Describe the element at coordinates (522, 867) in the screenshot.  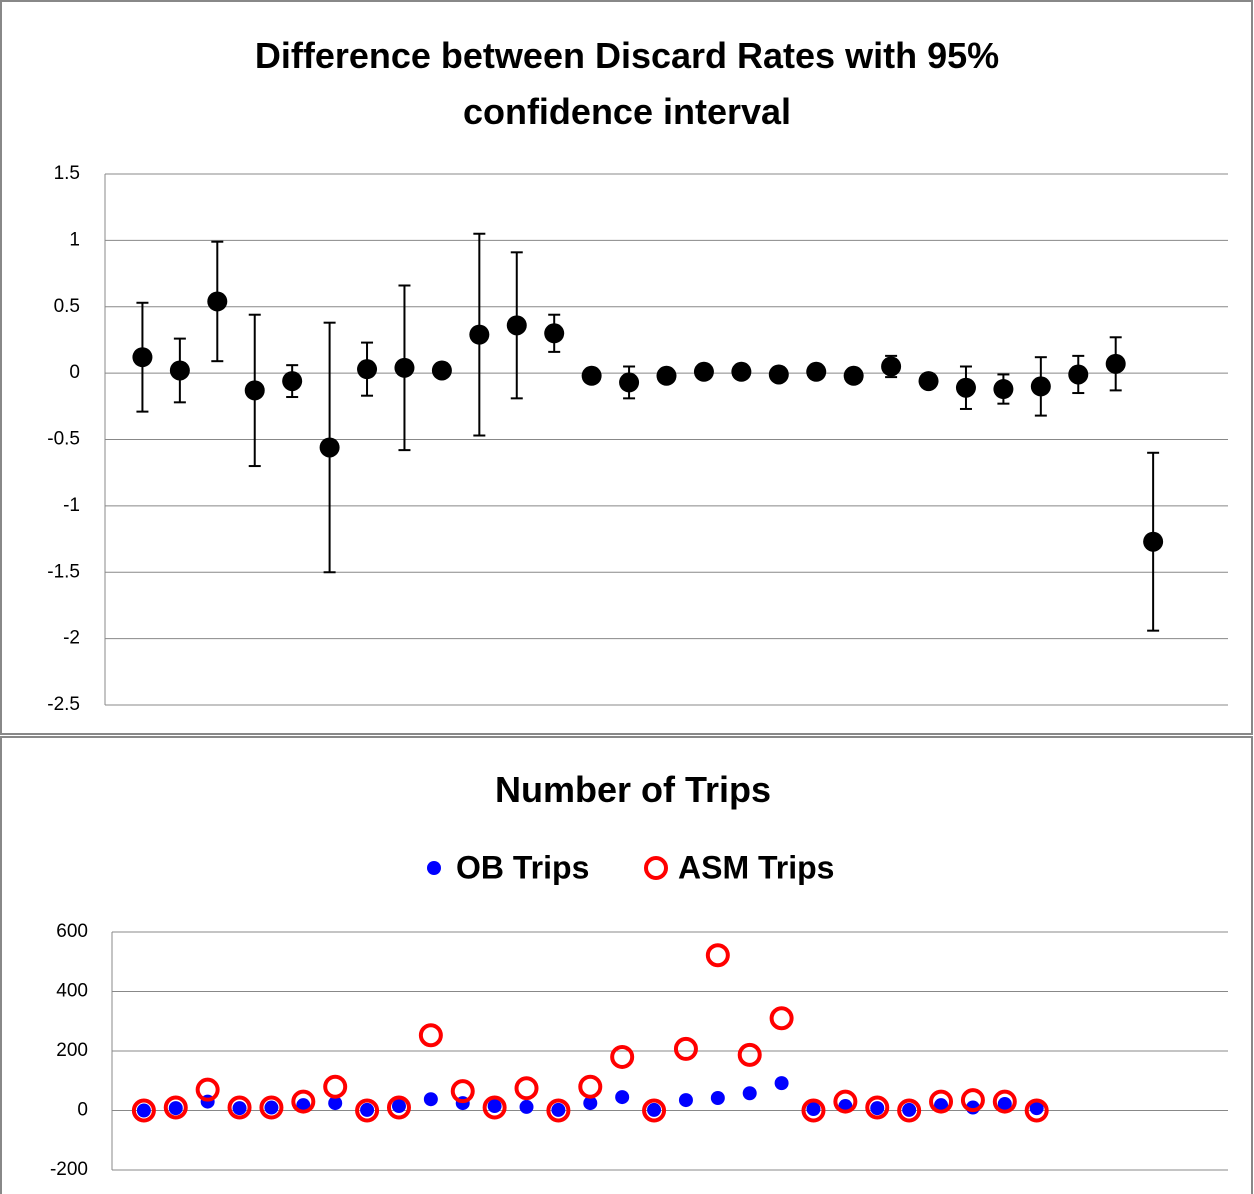
I see `legend-label: OB Trips` at that location.